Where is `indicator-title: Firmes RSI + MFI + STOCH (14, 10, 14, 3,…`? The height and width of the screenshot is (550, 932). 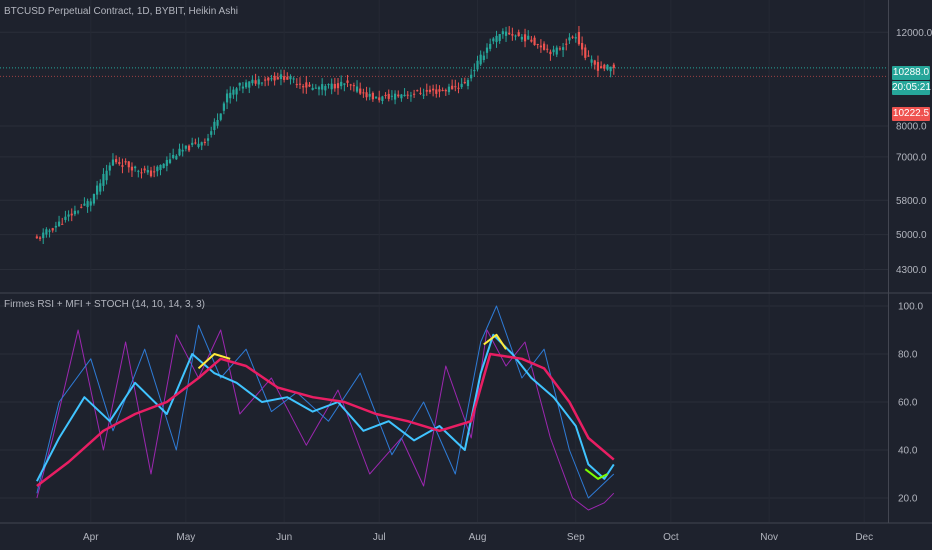
indicator-title: Firmes RSI + MFI + STOCH (14, 10, 14, 3,… is located at coordinates (104, 304).